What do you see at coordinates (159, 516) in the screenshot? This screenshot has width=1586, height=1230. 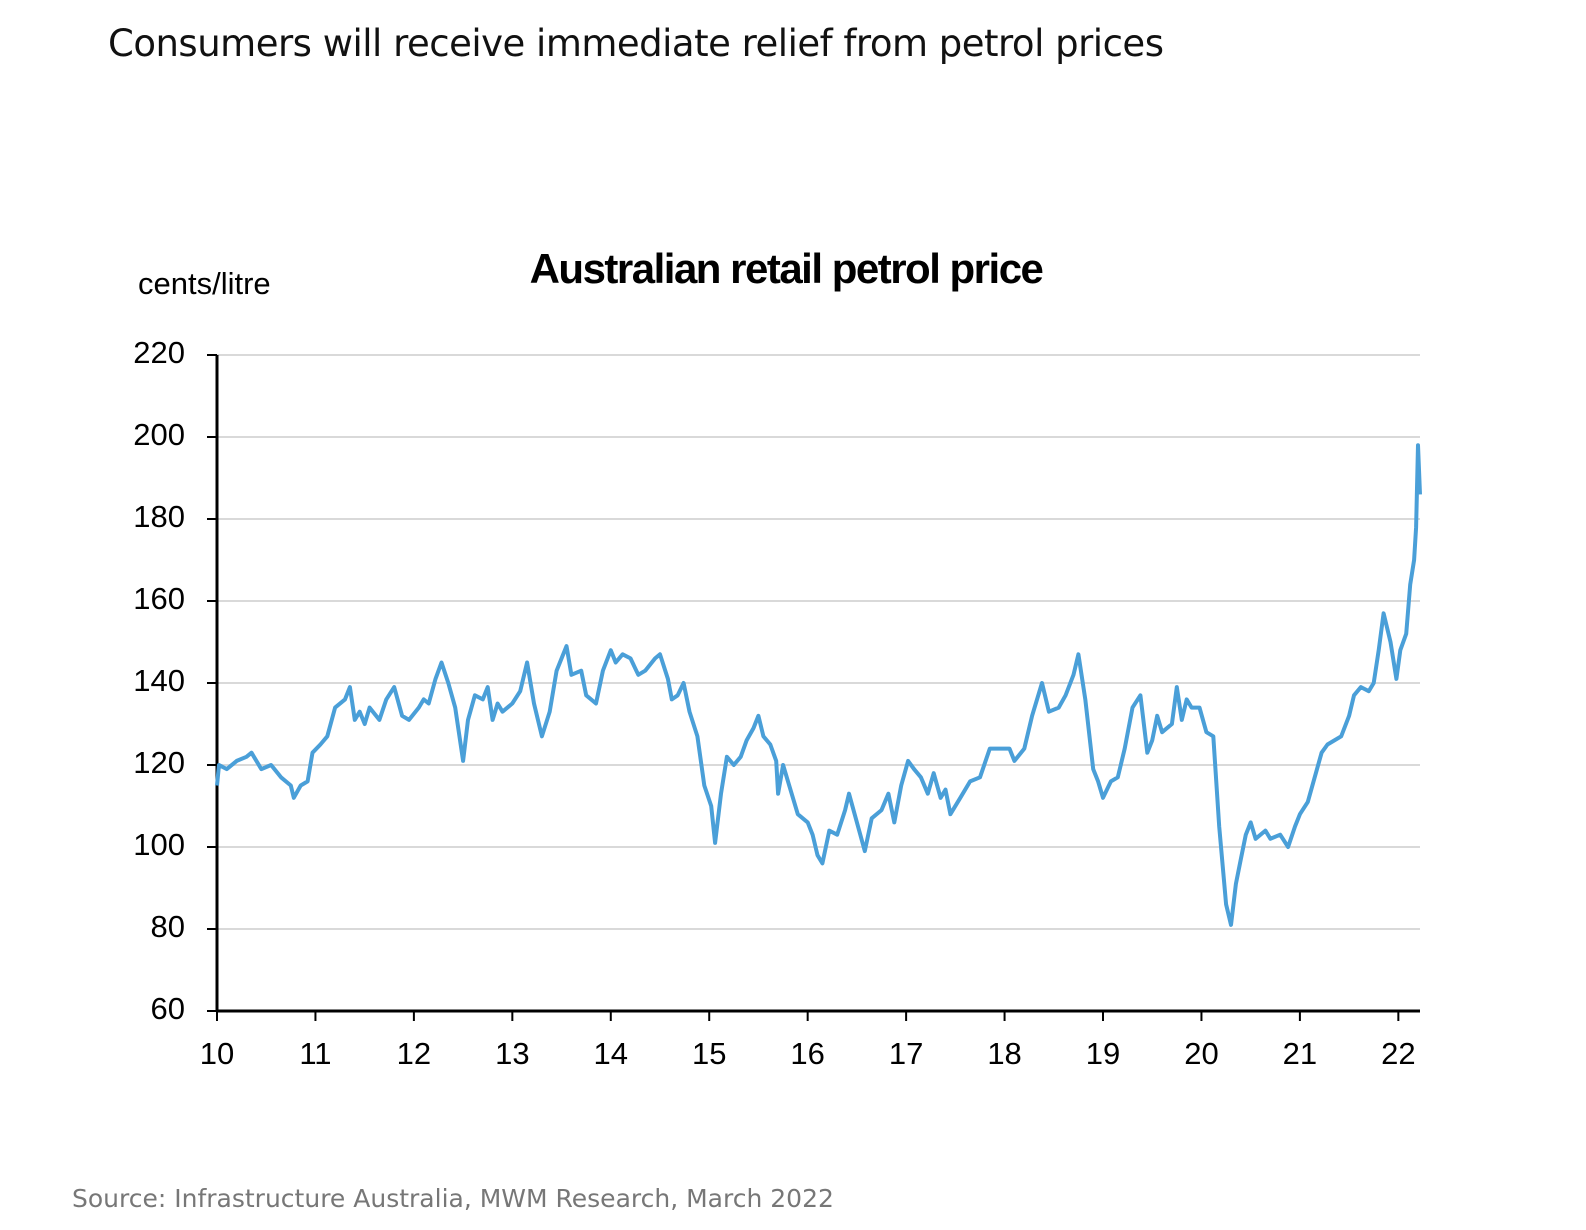 I see `y-tick-label: 180` at bounding box center [159, 516].